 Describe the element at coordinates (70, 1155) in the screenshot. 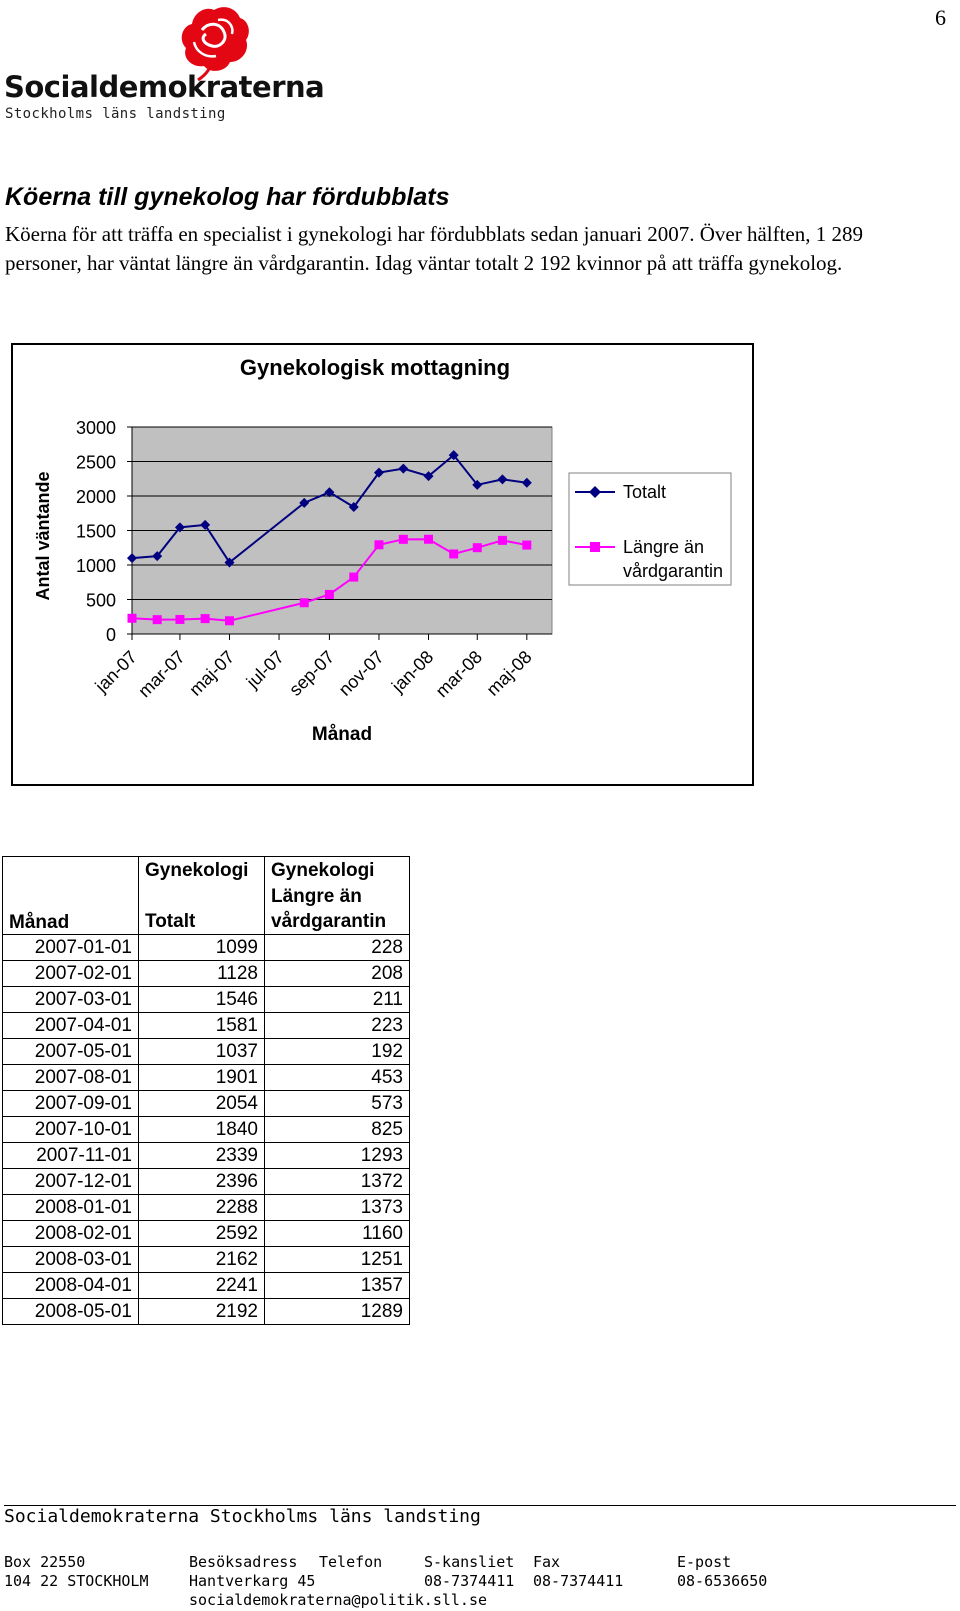

I see `cell-month: 2007-11-01` at that location.